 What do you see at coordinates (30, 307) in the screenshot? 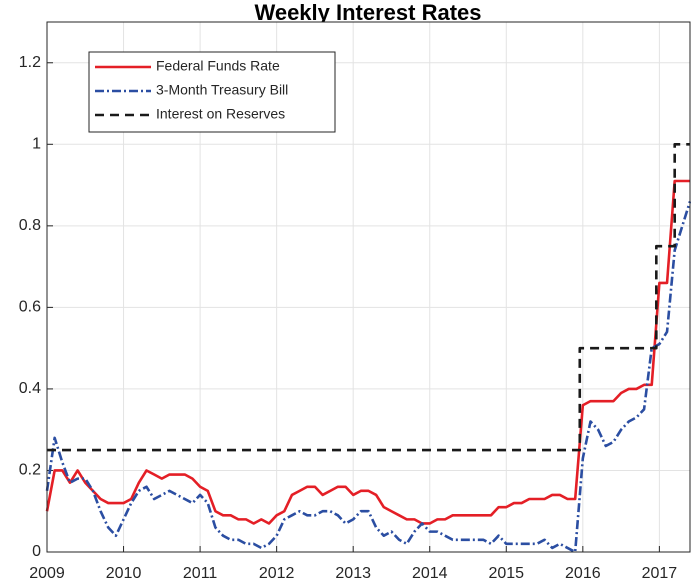
I see `y-tick-label: 0.6` at bounding box center [30, 307].